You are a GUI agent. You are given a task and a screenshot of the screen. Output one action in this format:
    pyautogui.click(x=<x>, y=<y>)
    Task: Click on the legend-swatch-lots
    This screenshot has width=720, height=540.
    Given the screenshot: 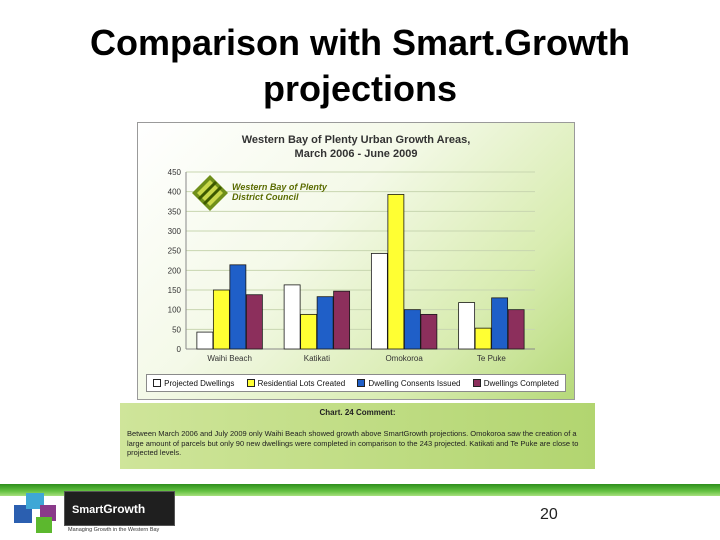 What is the action you would take?
    pyautogui.click(x=250, y=383)
    